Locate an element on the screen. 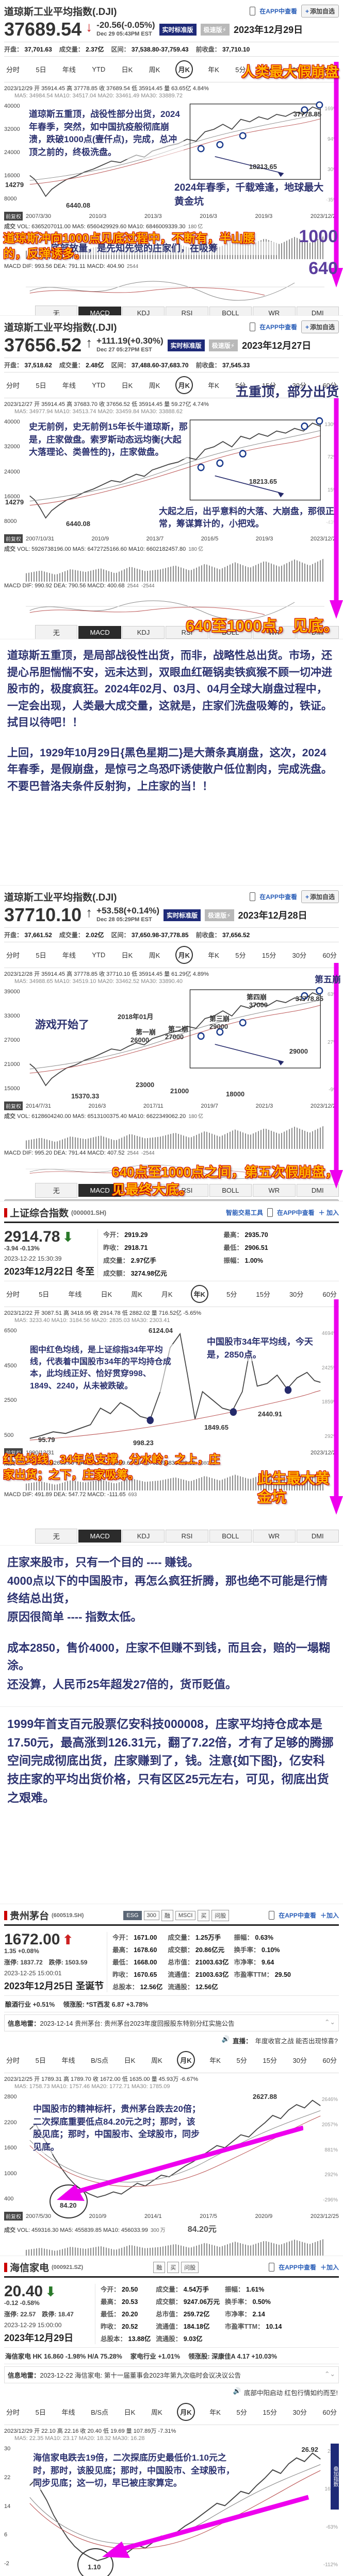 The image size is (343, 2576). live-banner: 🔊 直播： 年度收官之战 能否出现惊喜? is located at coordinates (280, 2040).